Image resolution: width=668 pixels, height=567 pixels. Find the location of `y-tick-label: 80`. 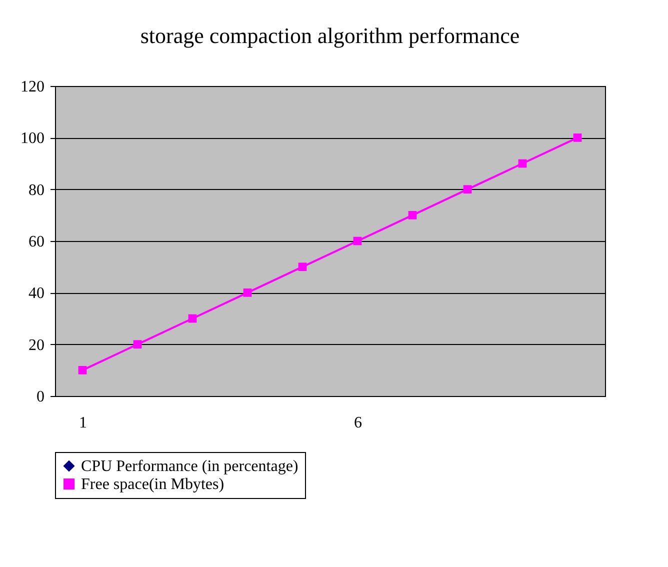

y-tick-label: 80 is located at coordinates (36, 190).